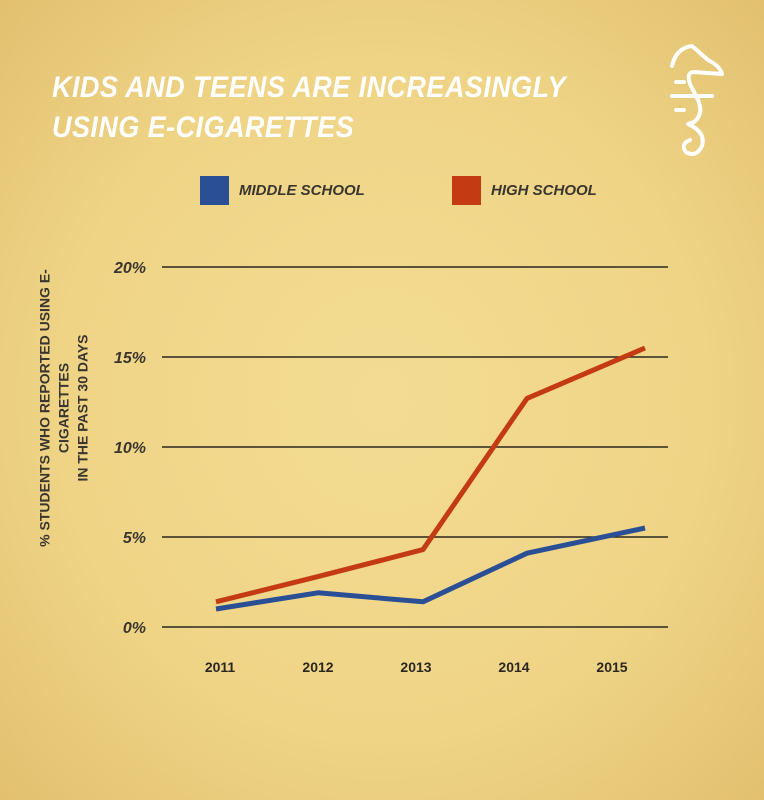  What do you see at coordinates (309, 87) in the screenshot?
I see `title-line-1: KIDS AND TEENS ARE INCREASINGLY` at bounding box center [309, 87].